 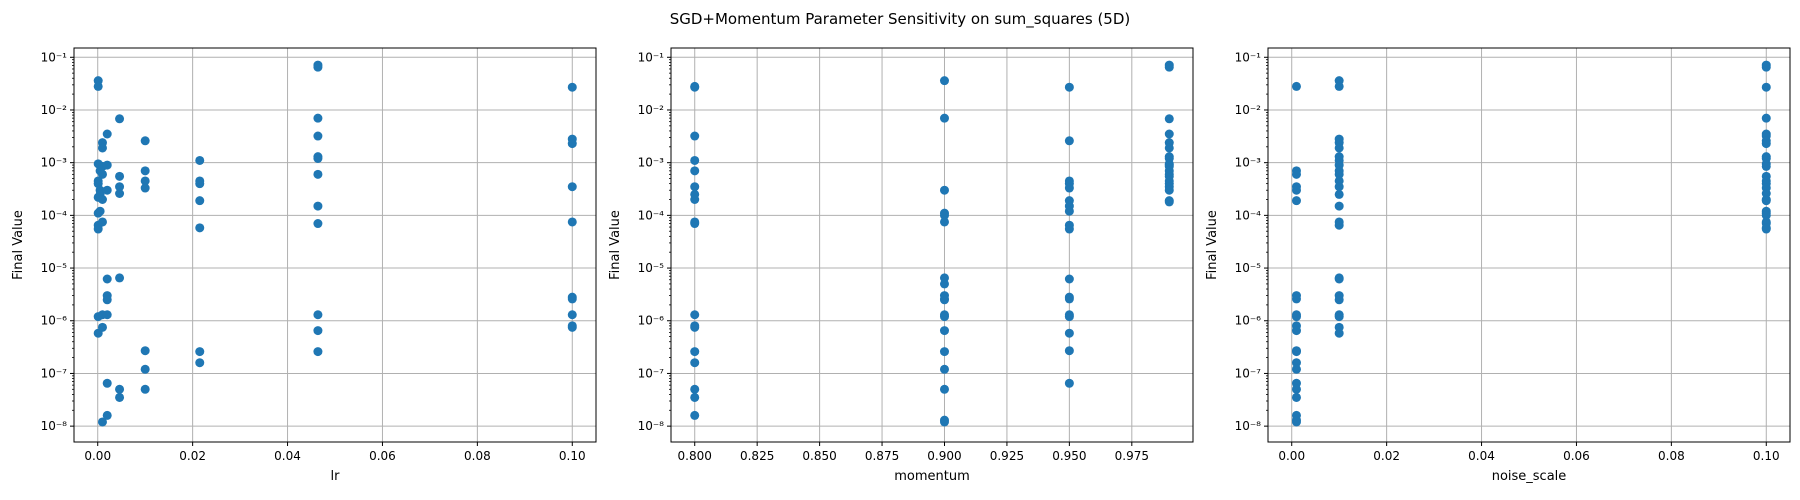 What do you see at coordinates (932, 476) in the screenshot?
I see `x-axis-label: momentum` at bounding box center [932, 476].